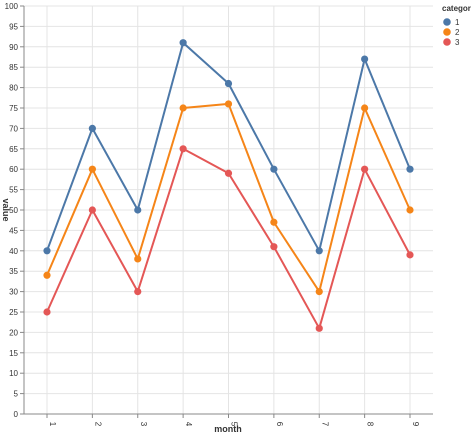 Image resolution: width=474 pixels, height=434 pixels. What do you see at coordinates (13, 353) in the screenshot?
I see `y-tick-label: 15` at bounding box center [13, 353].